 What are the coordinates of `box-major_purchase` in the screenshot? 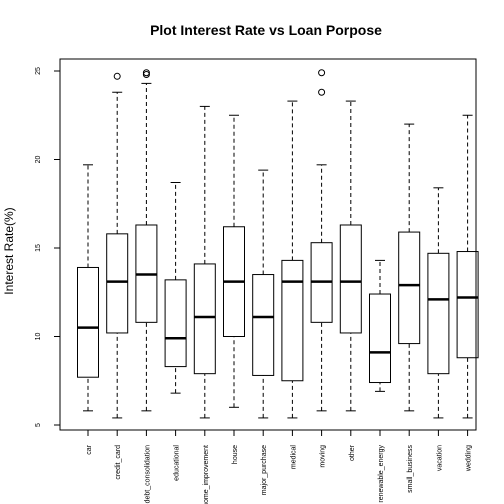 It's located at (263, 294).